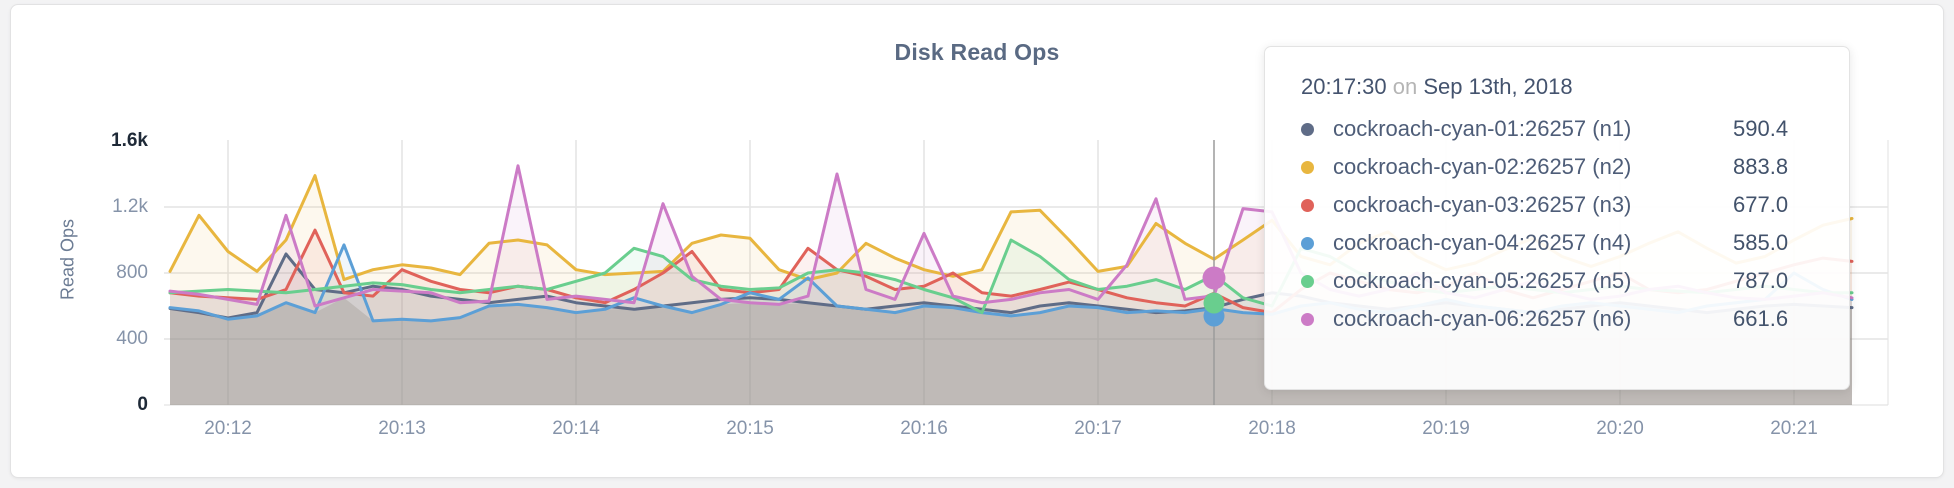 This screenshot has height=488, width=1954. I want to click on x-tick-20:21: 20:21, so click(1794, 428).